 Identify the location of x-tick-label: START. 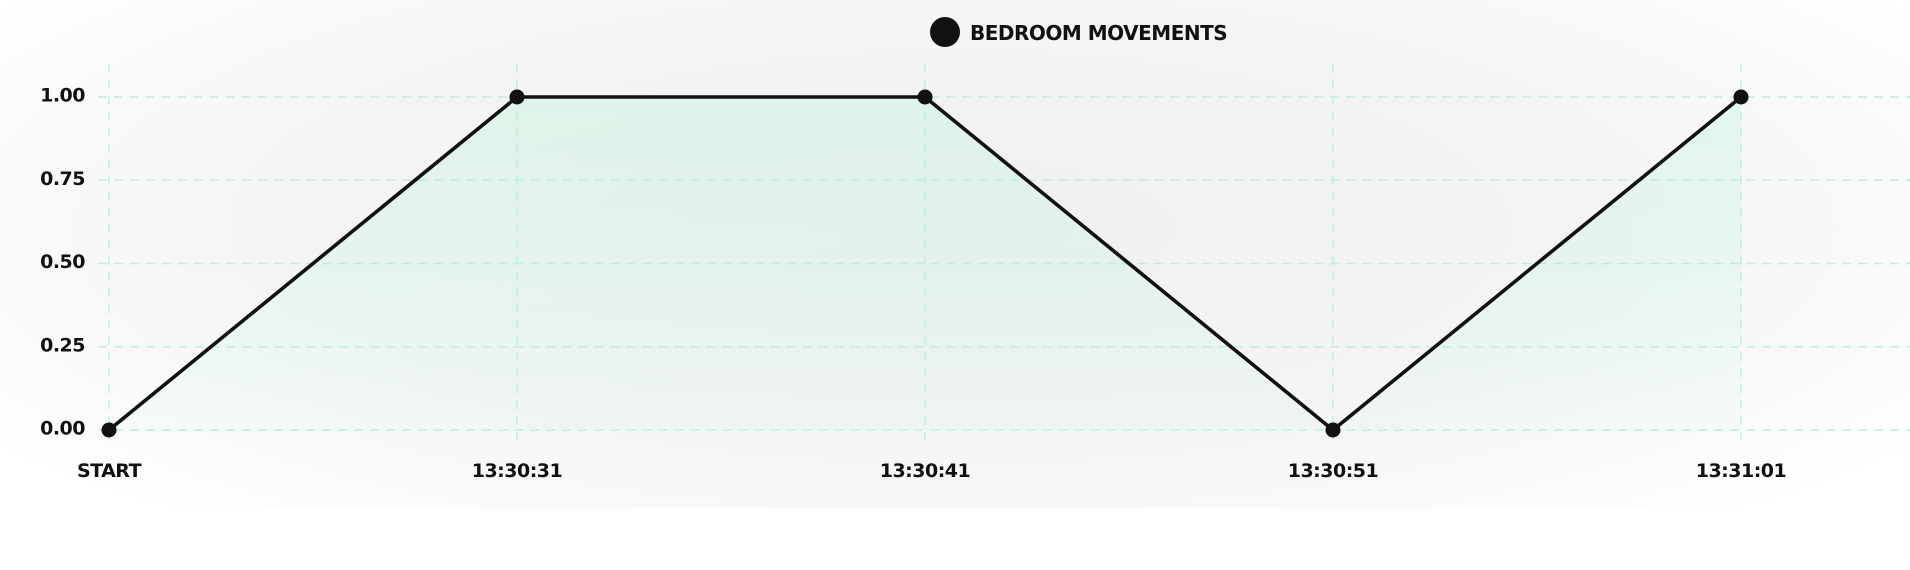
(109, 471).